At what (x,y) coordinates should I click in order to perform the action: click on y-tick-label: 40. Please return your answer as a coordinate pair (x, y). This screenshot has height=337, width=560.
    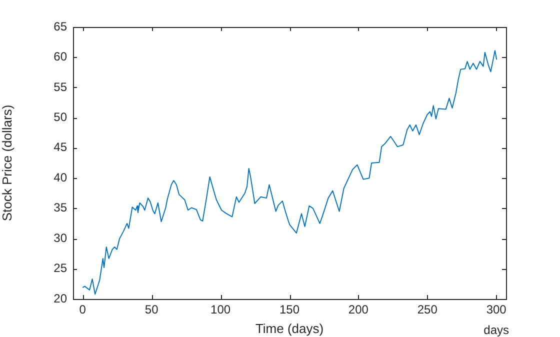
    Looking at the image, I should click on (61, 177).